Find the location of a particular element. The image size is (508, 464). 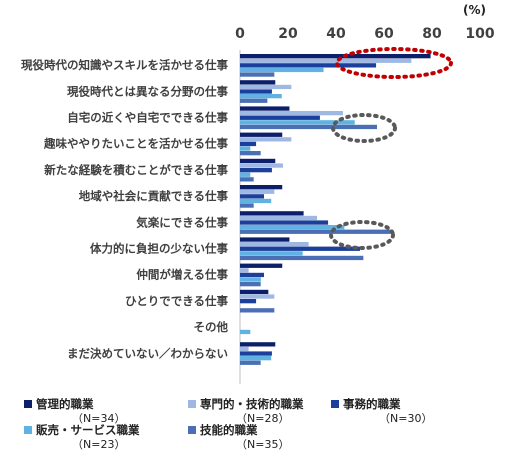

legend-n-label: （N=28） is located at coordinates (262, 418).